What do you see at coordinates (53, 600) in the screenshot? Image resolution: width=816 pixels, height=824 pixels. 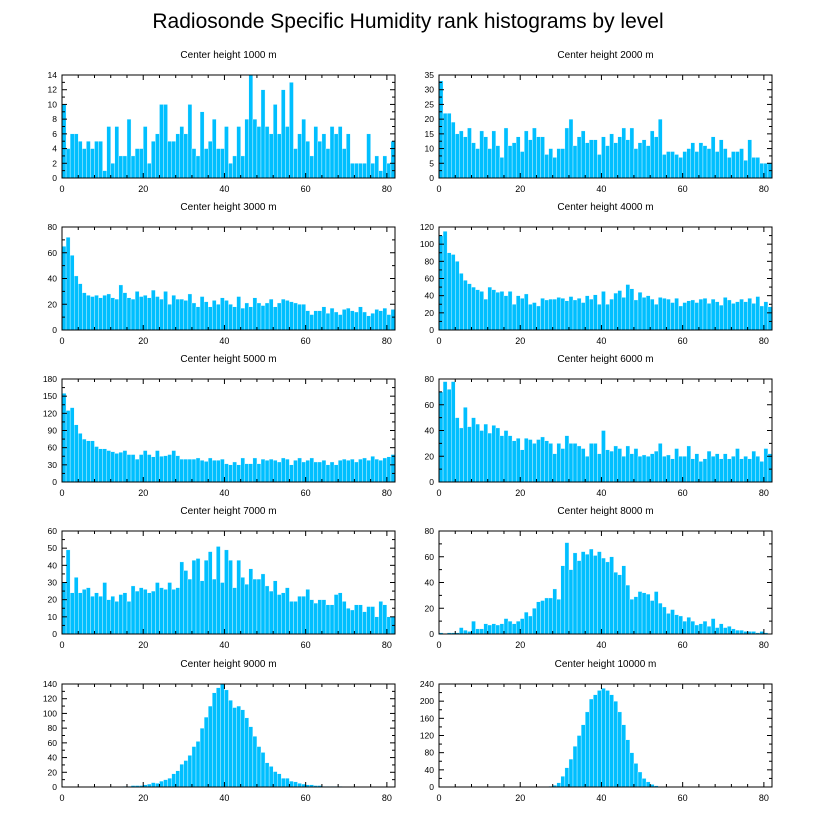 I see `y-tick-label: 20` at bounding box center [53, 600].